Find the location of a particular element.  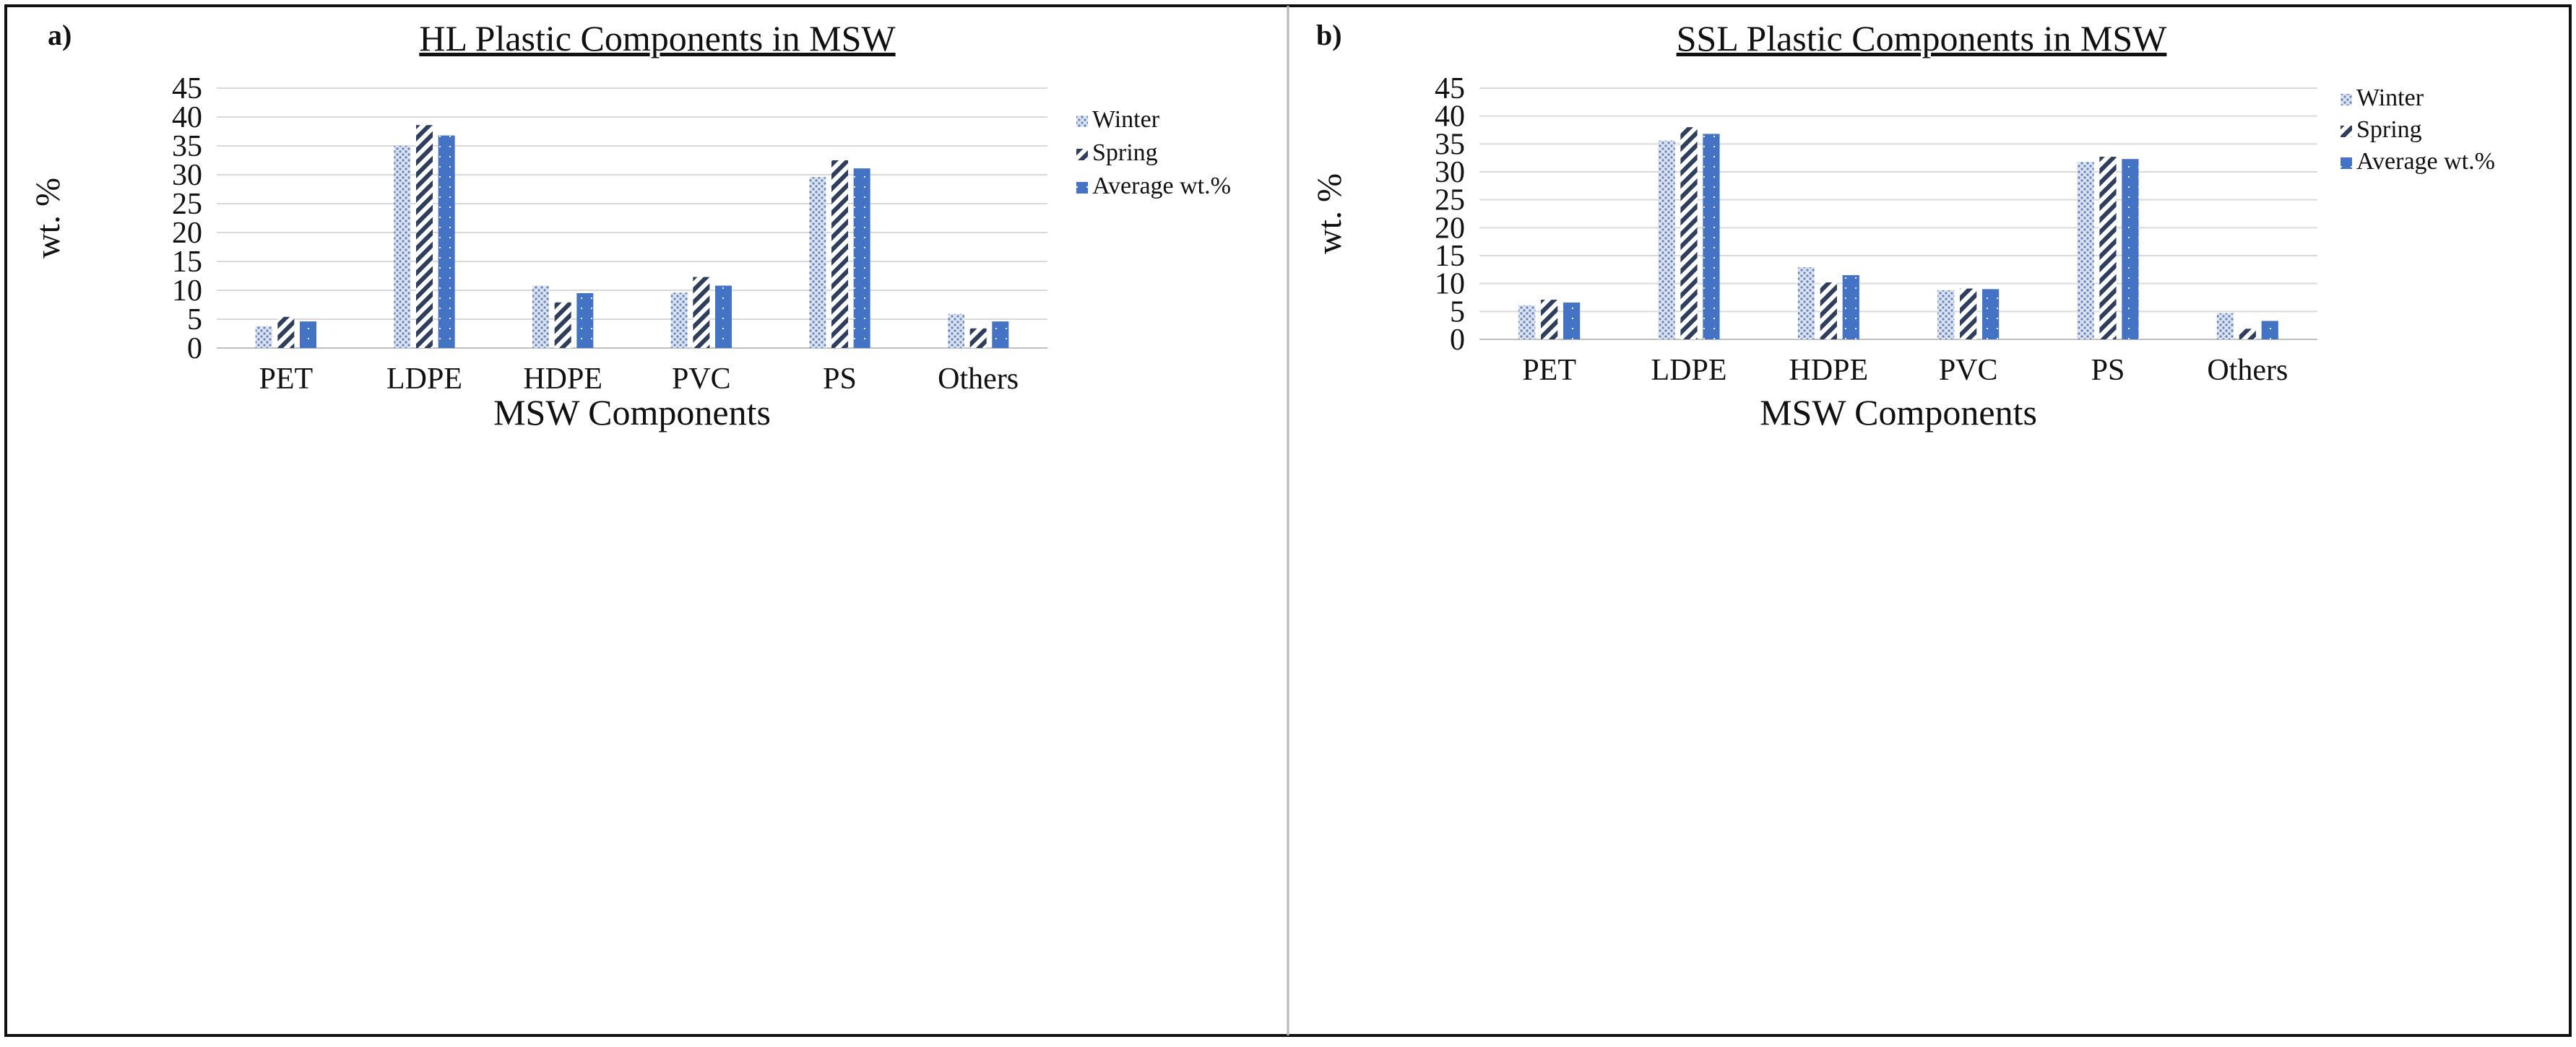

chart-title: HL Plastic Components in MSW is located at coordinates (657, 38).